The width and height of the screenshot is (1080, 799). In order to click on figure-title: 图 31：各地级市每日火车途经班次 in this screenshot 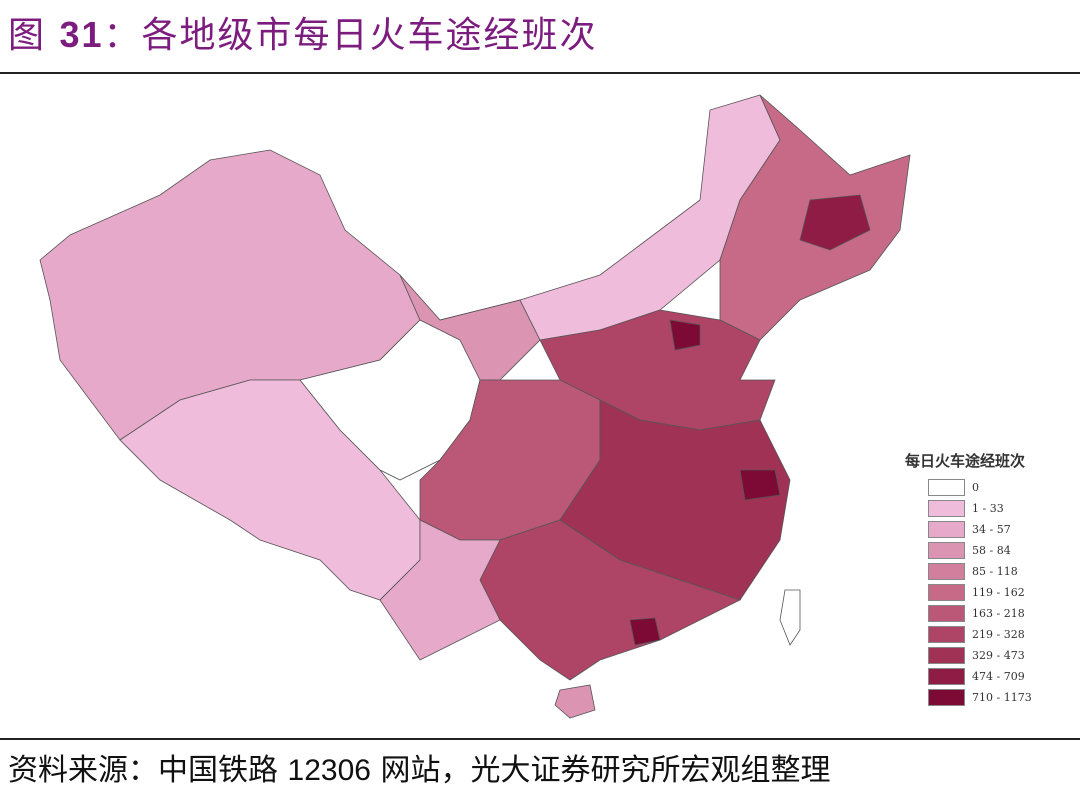, I will do `click(303, 32)`.